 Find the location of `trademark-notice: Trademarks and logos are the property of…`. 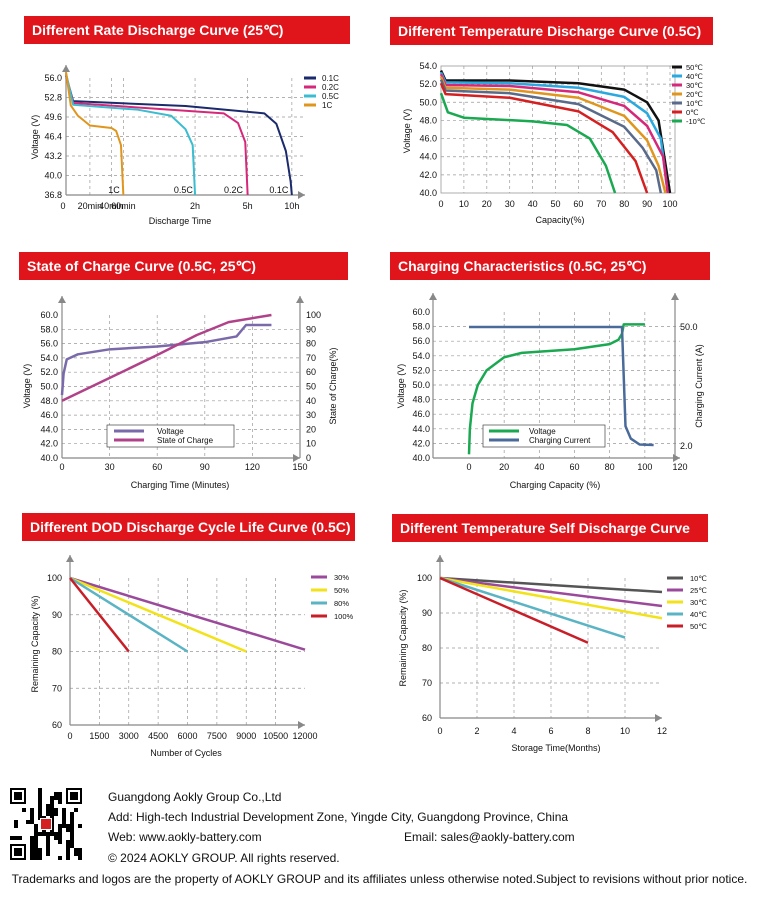

trademark-notice: Trademarks and logos are the property of… is located at coordinates (379, 879).